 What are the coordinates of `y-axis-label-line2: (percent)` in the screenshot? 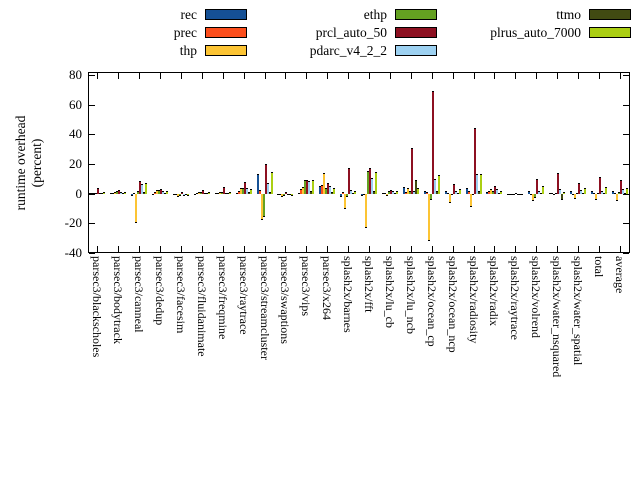 It's located at (36, 163).